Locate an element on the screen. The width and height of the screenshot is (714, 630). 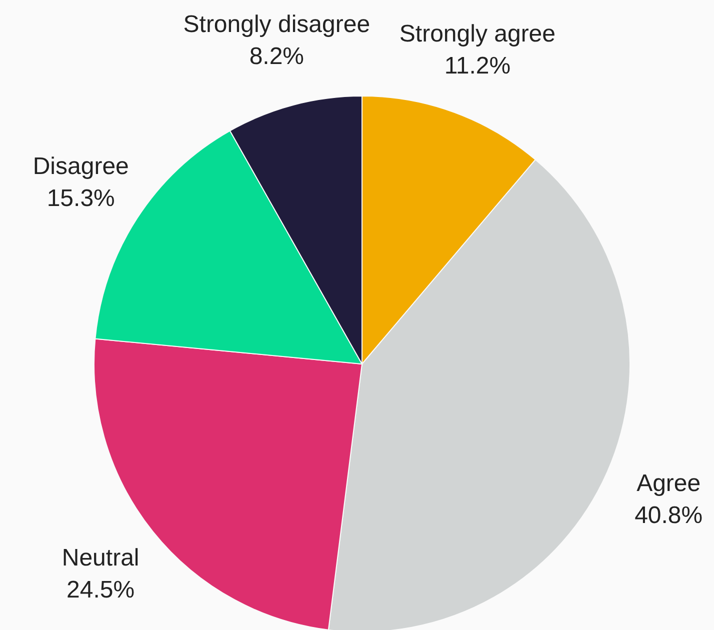
data-label: 11.2% is located at coordinates (477, 66).